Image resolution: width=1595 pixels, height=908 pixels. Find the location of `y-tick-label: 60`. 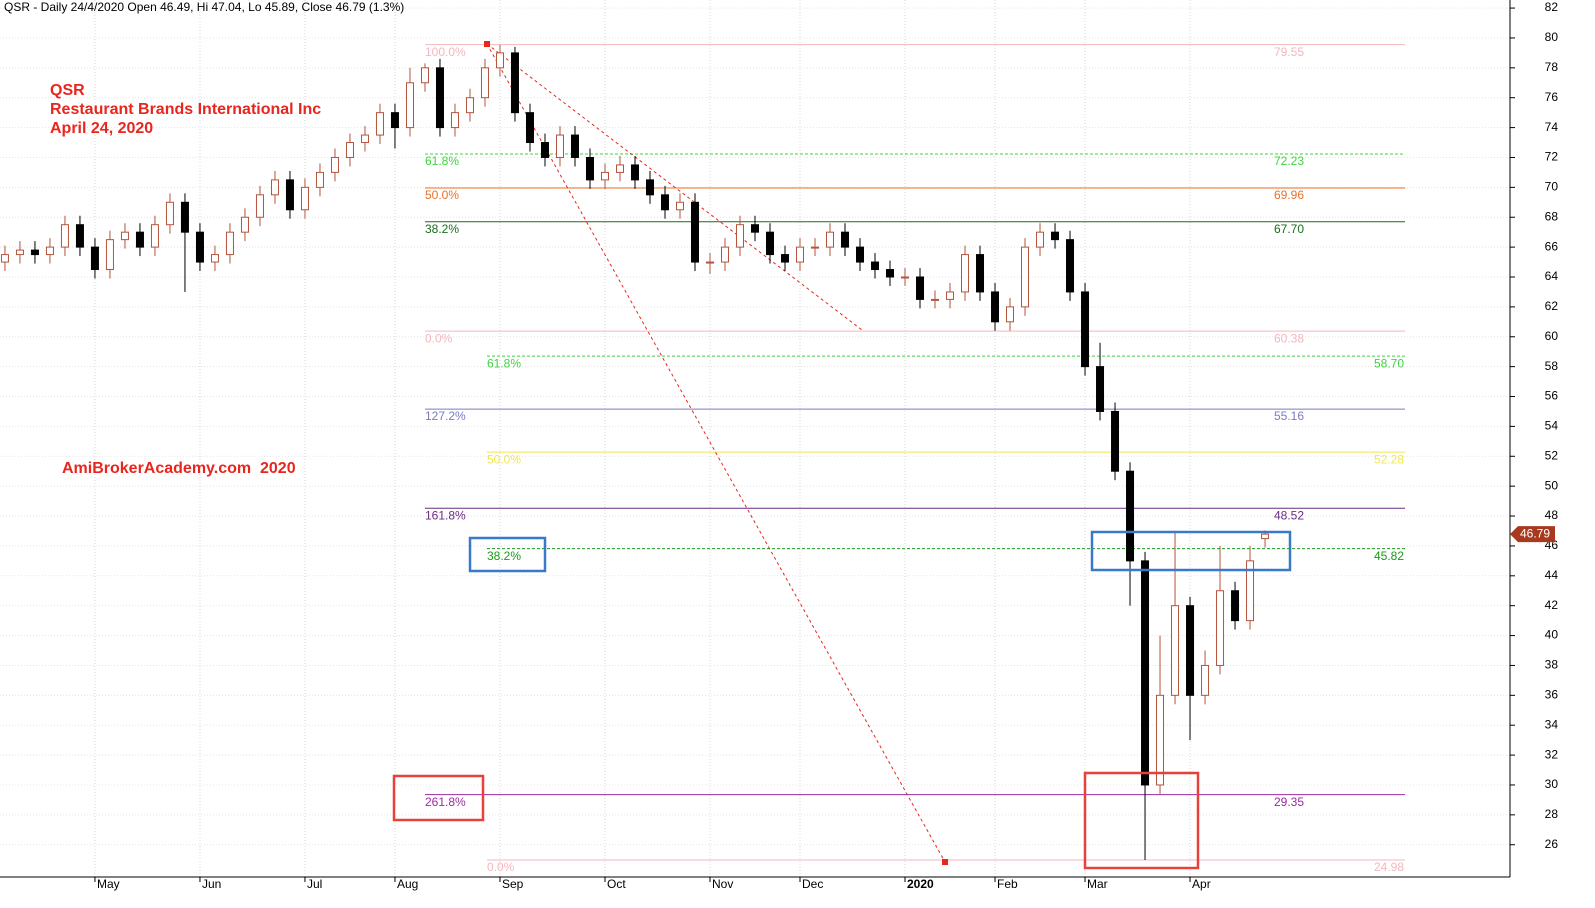

y-tick-label: 60 is located at coordinates (1552, 336).